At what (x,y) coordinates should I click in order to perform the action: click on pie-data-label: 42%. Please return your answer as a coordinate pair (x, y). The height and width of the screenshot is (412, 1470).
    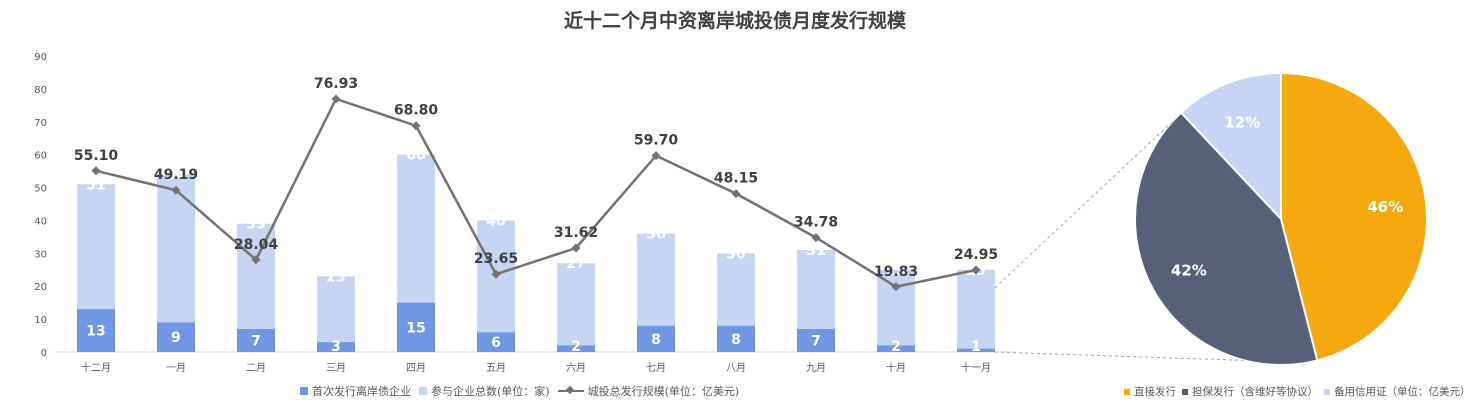
    Looking at the image, I should click on (1189, 271).